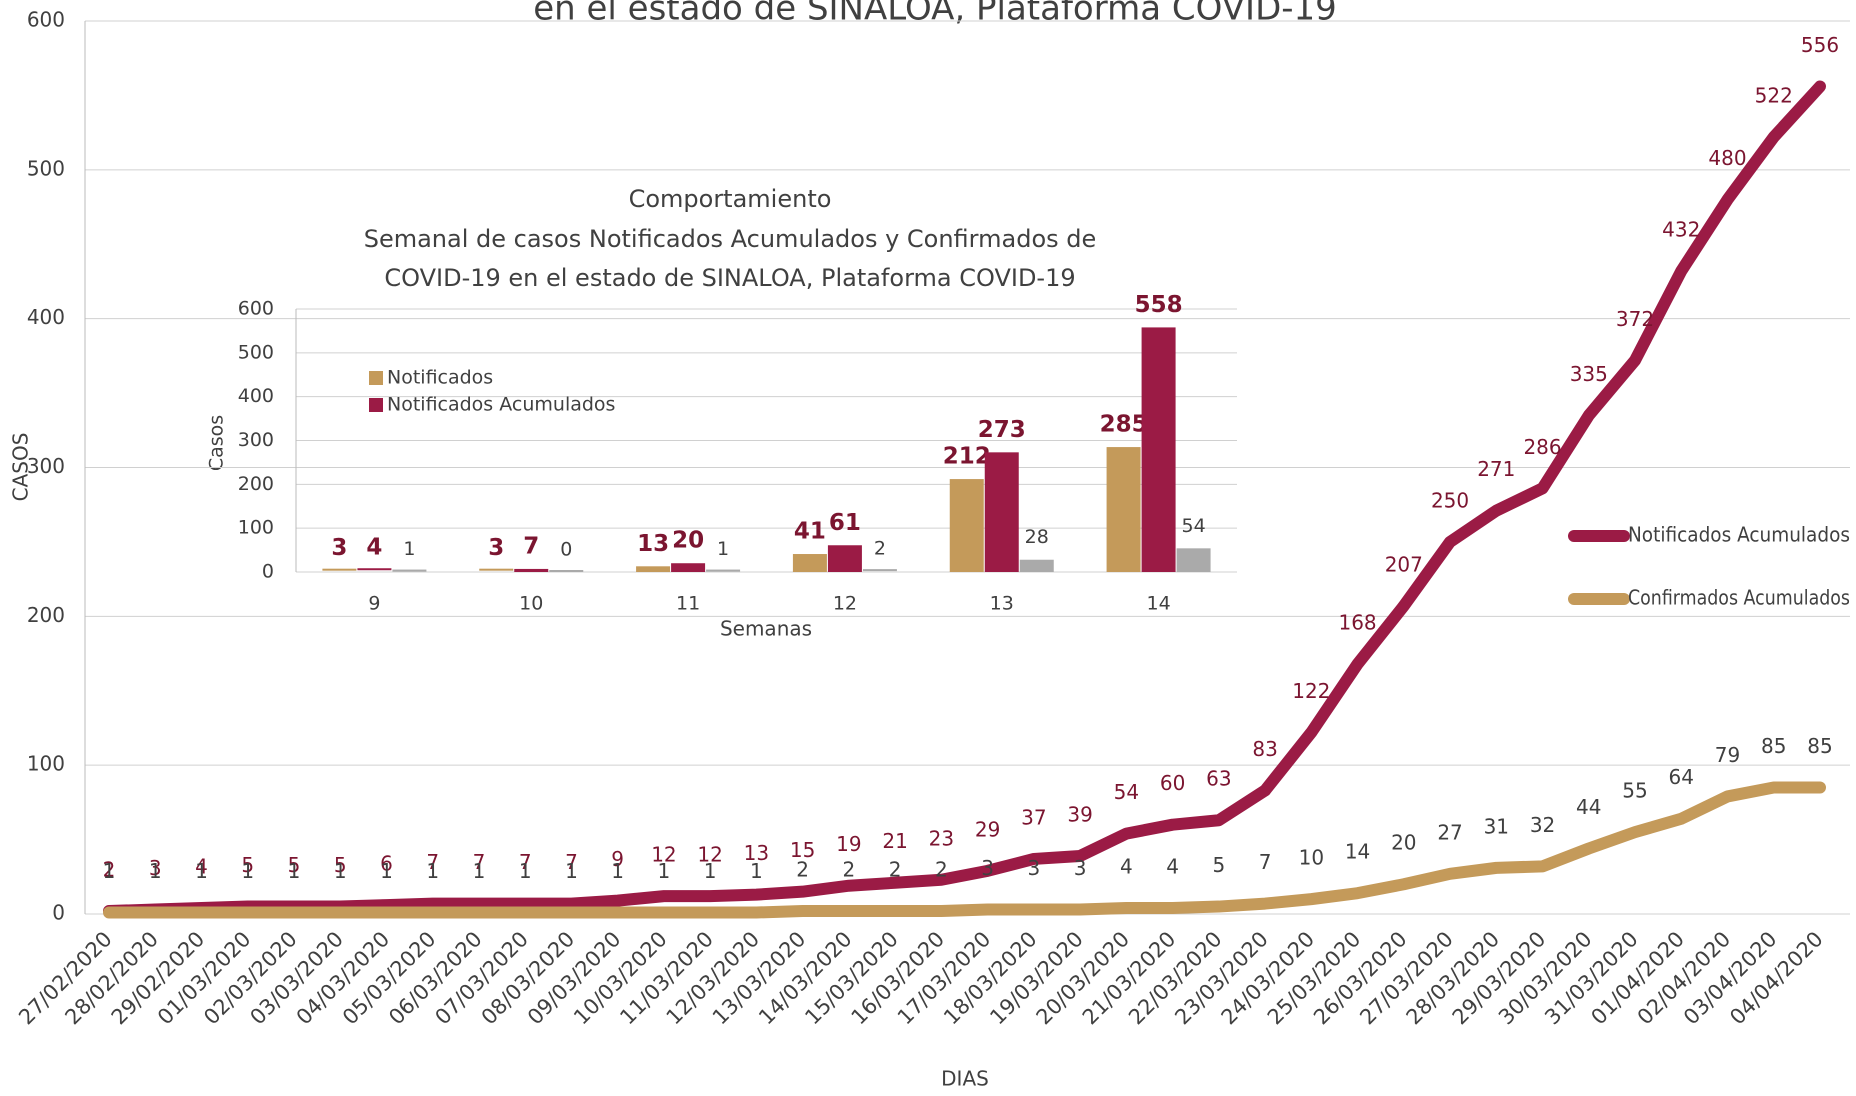  I want to click on y-axis-label: CASOS, so click(21, 467).